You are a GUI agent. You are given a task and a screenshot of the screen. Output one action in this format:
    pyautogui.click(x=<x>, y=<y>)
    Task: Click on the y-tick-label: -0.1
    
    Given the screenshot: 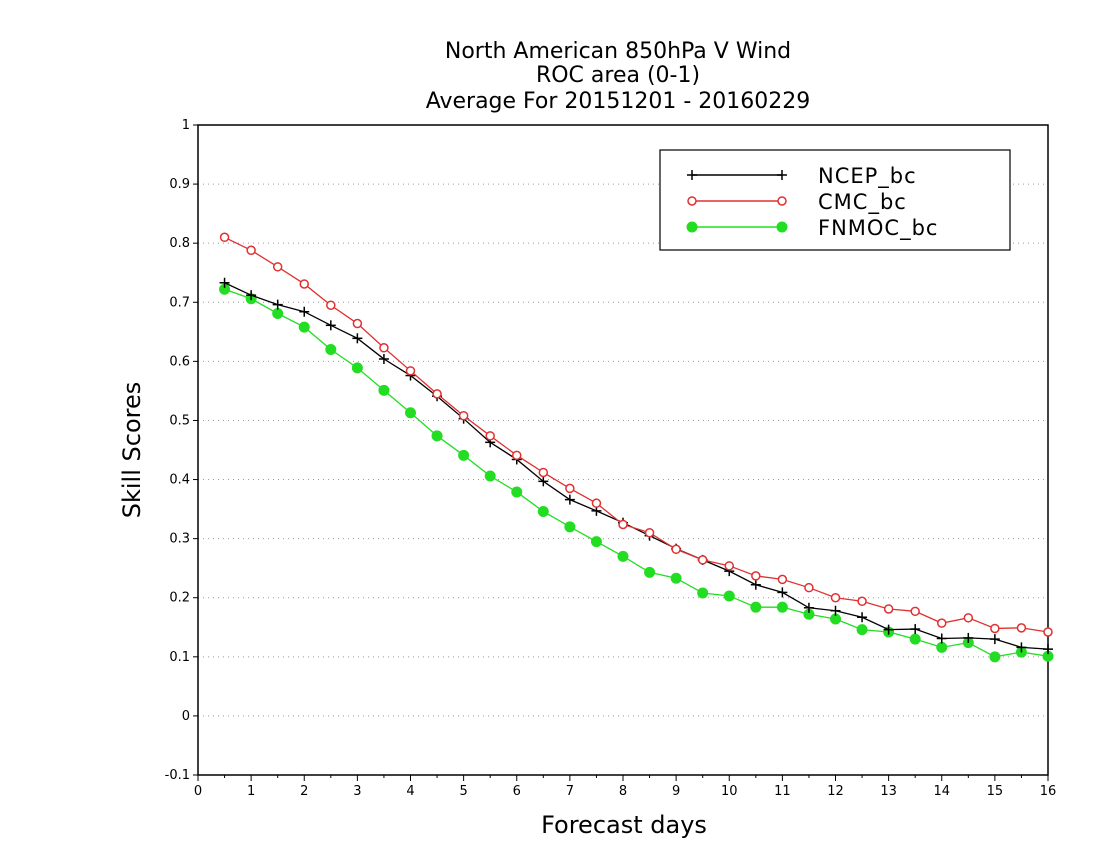 What is the action you would take?
    pyautogui.click(x=177, y=775)
    